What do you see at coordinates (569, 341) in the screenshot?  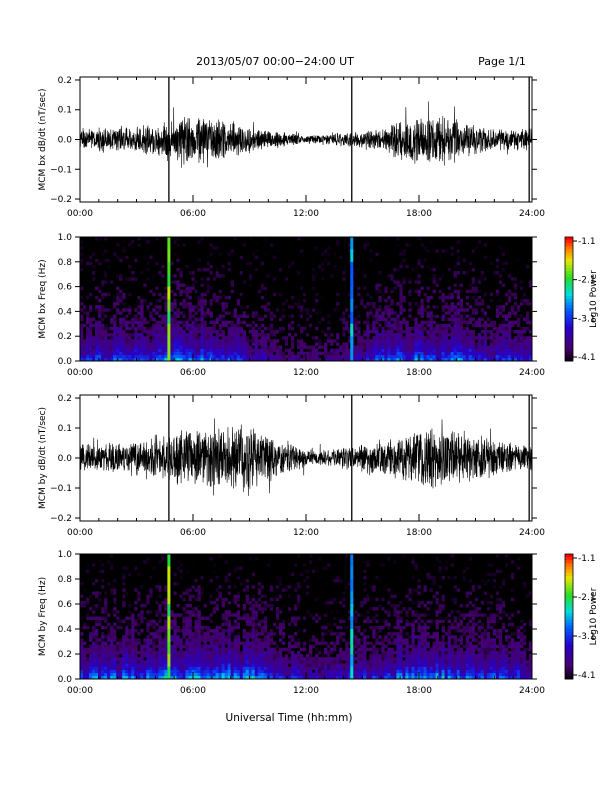 I see `colorbar-segment` at bounding box center [569, 341].